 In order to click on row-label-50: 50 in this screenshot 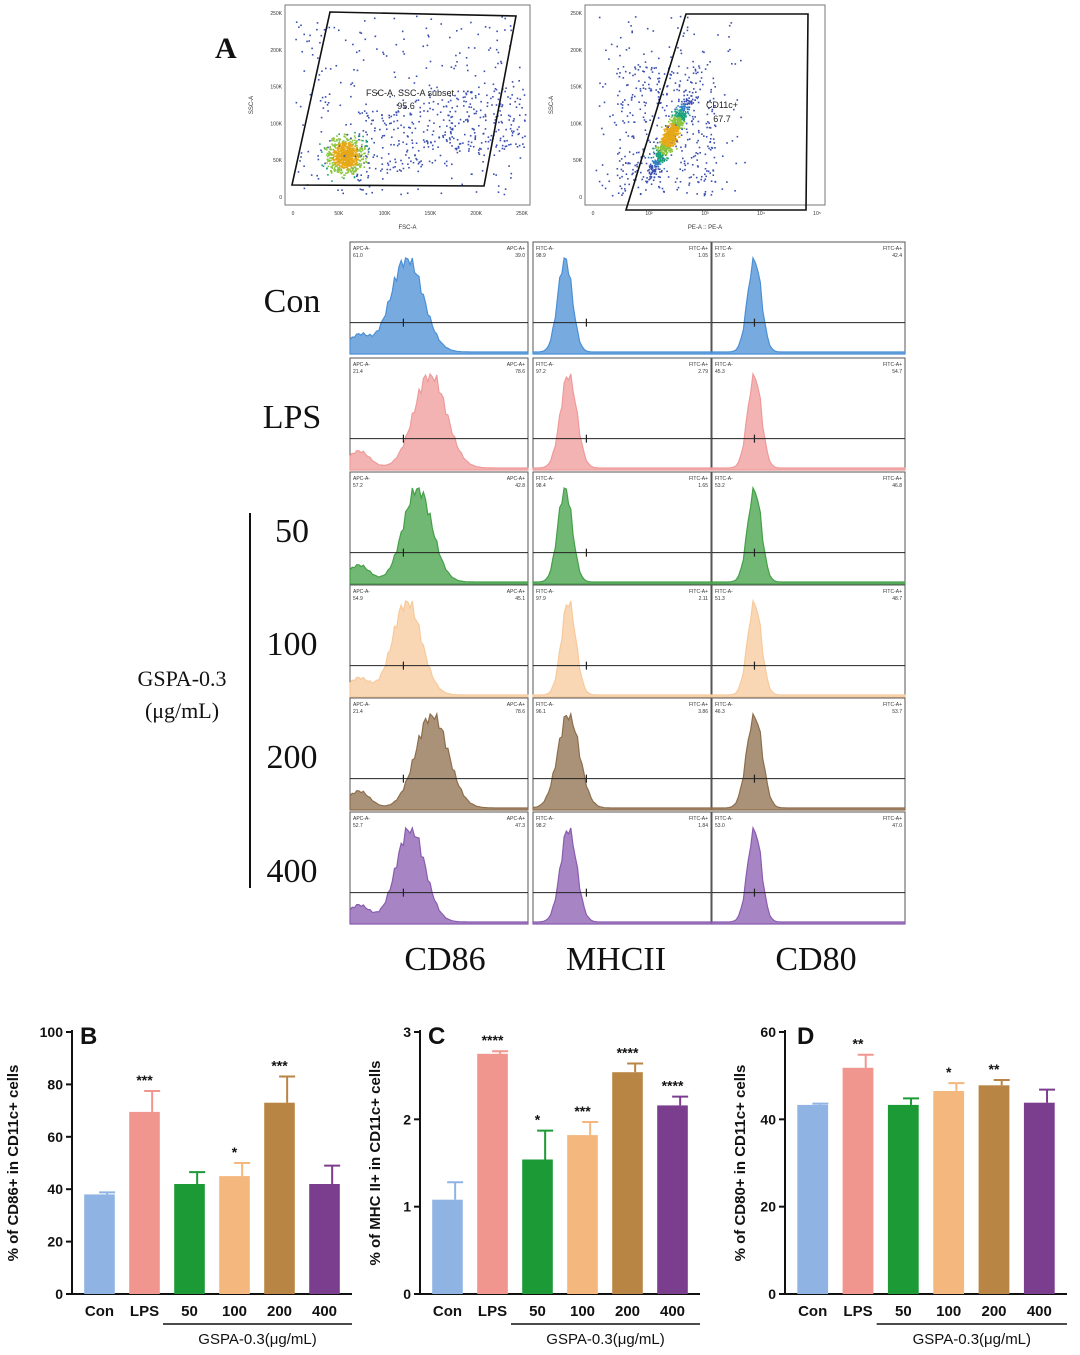, I will do `click(292, 531)`.